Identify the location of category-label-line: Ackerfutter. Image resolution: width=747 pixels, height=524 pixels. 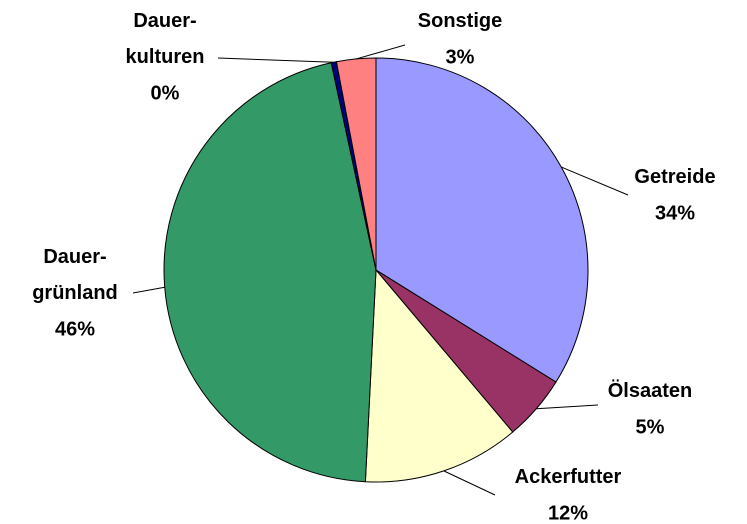
(568, 477).